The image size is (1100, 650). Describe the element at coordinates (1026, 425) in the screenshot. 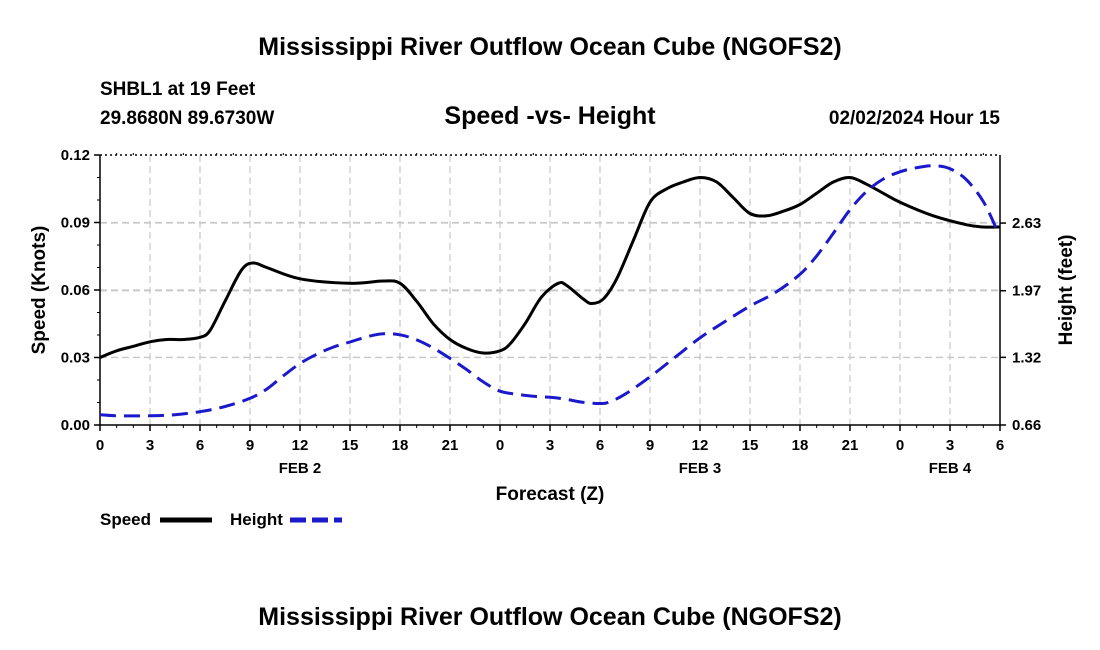

I see `right-tick-label-0: 0.66` at that location.